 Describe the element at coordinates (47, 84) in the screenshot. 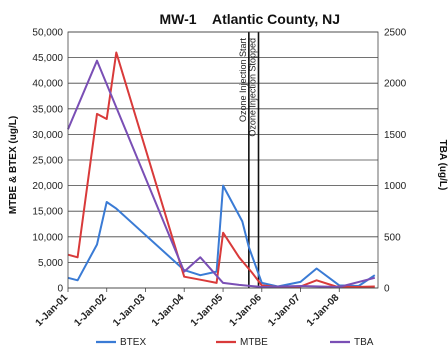

I see `y-tick-left: 40,000` at that location.